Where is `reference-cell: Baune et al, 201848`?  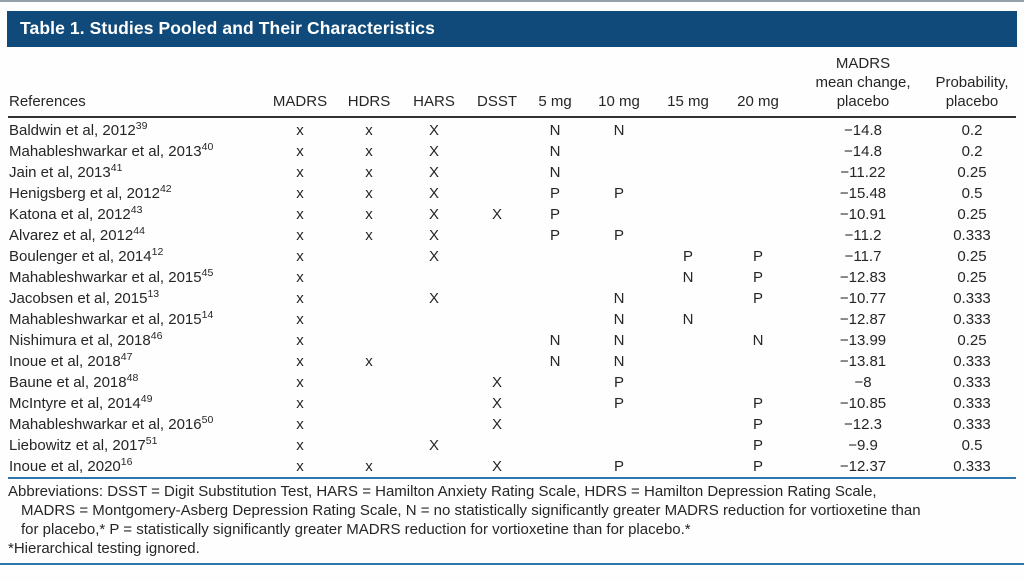 reference-cell: Baune et al, 201848 is located at coordinates (74, 381).